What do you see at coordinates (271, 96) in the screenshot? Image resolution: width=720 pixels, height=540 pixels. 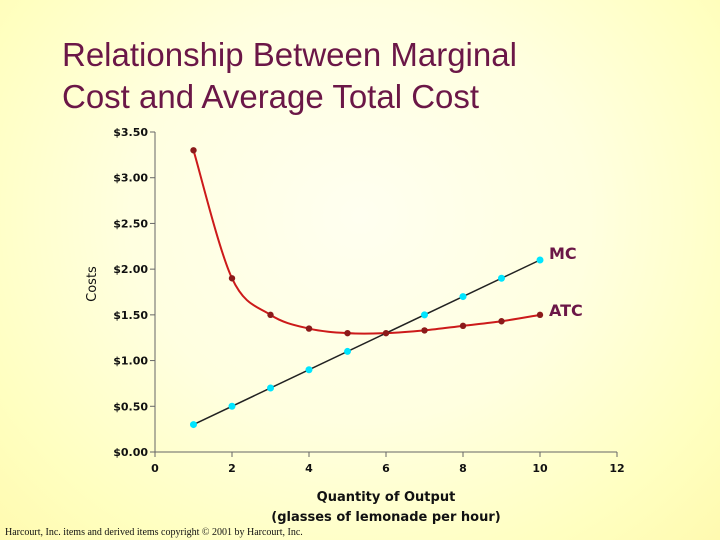 I see `title-line-2: Cost and Average Total Cost` at bounding box center [271, 96].